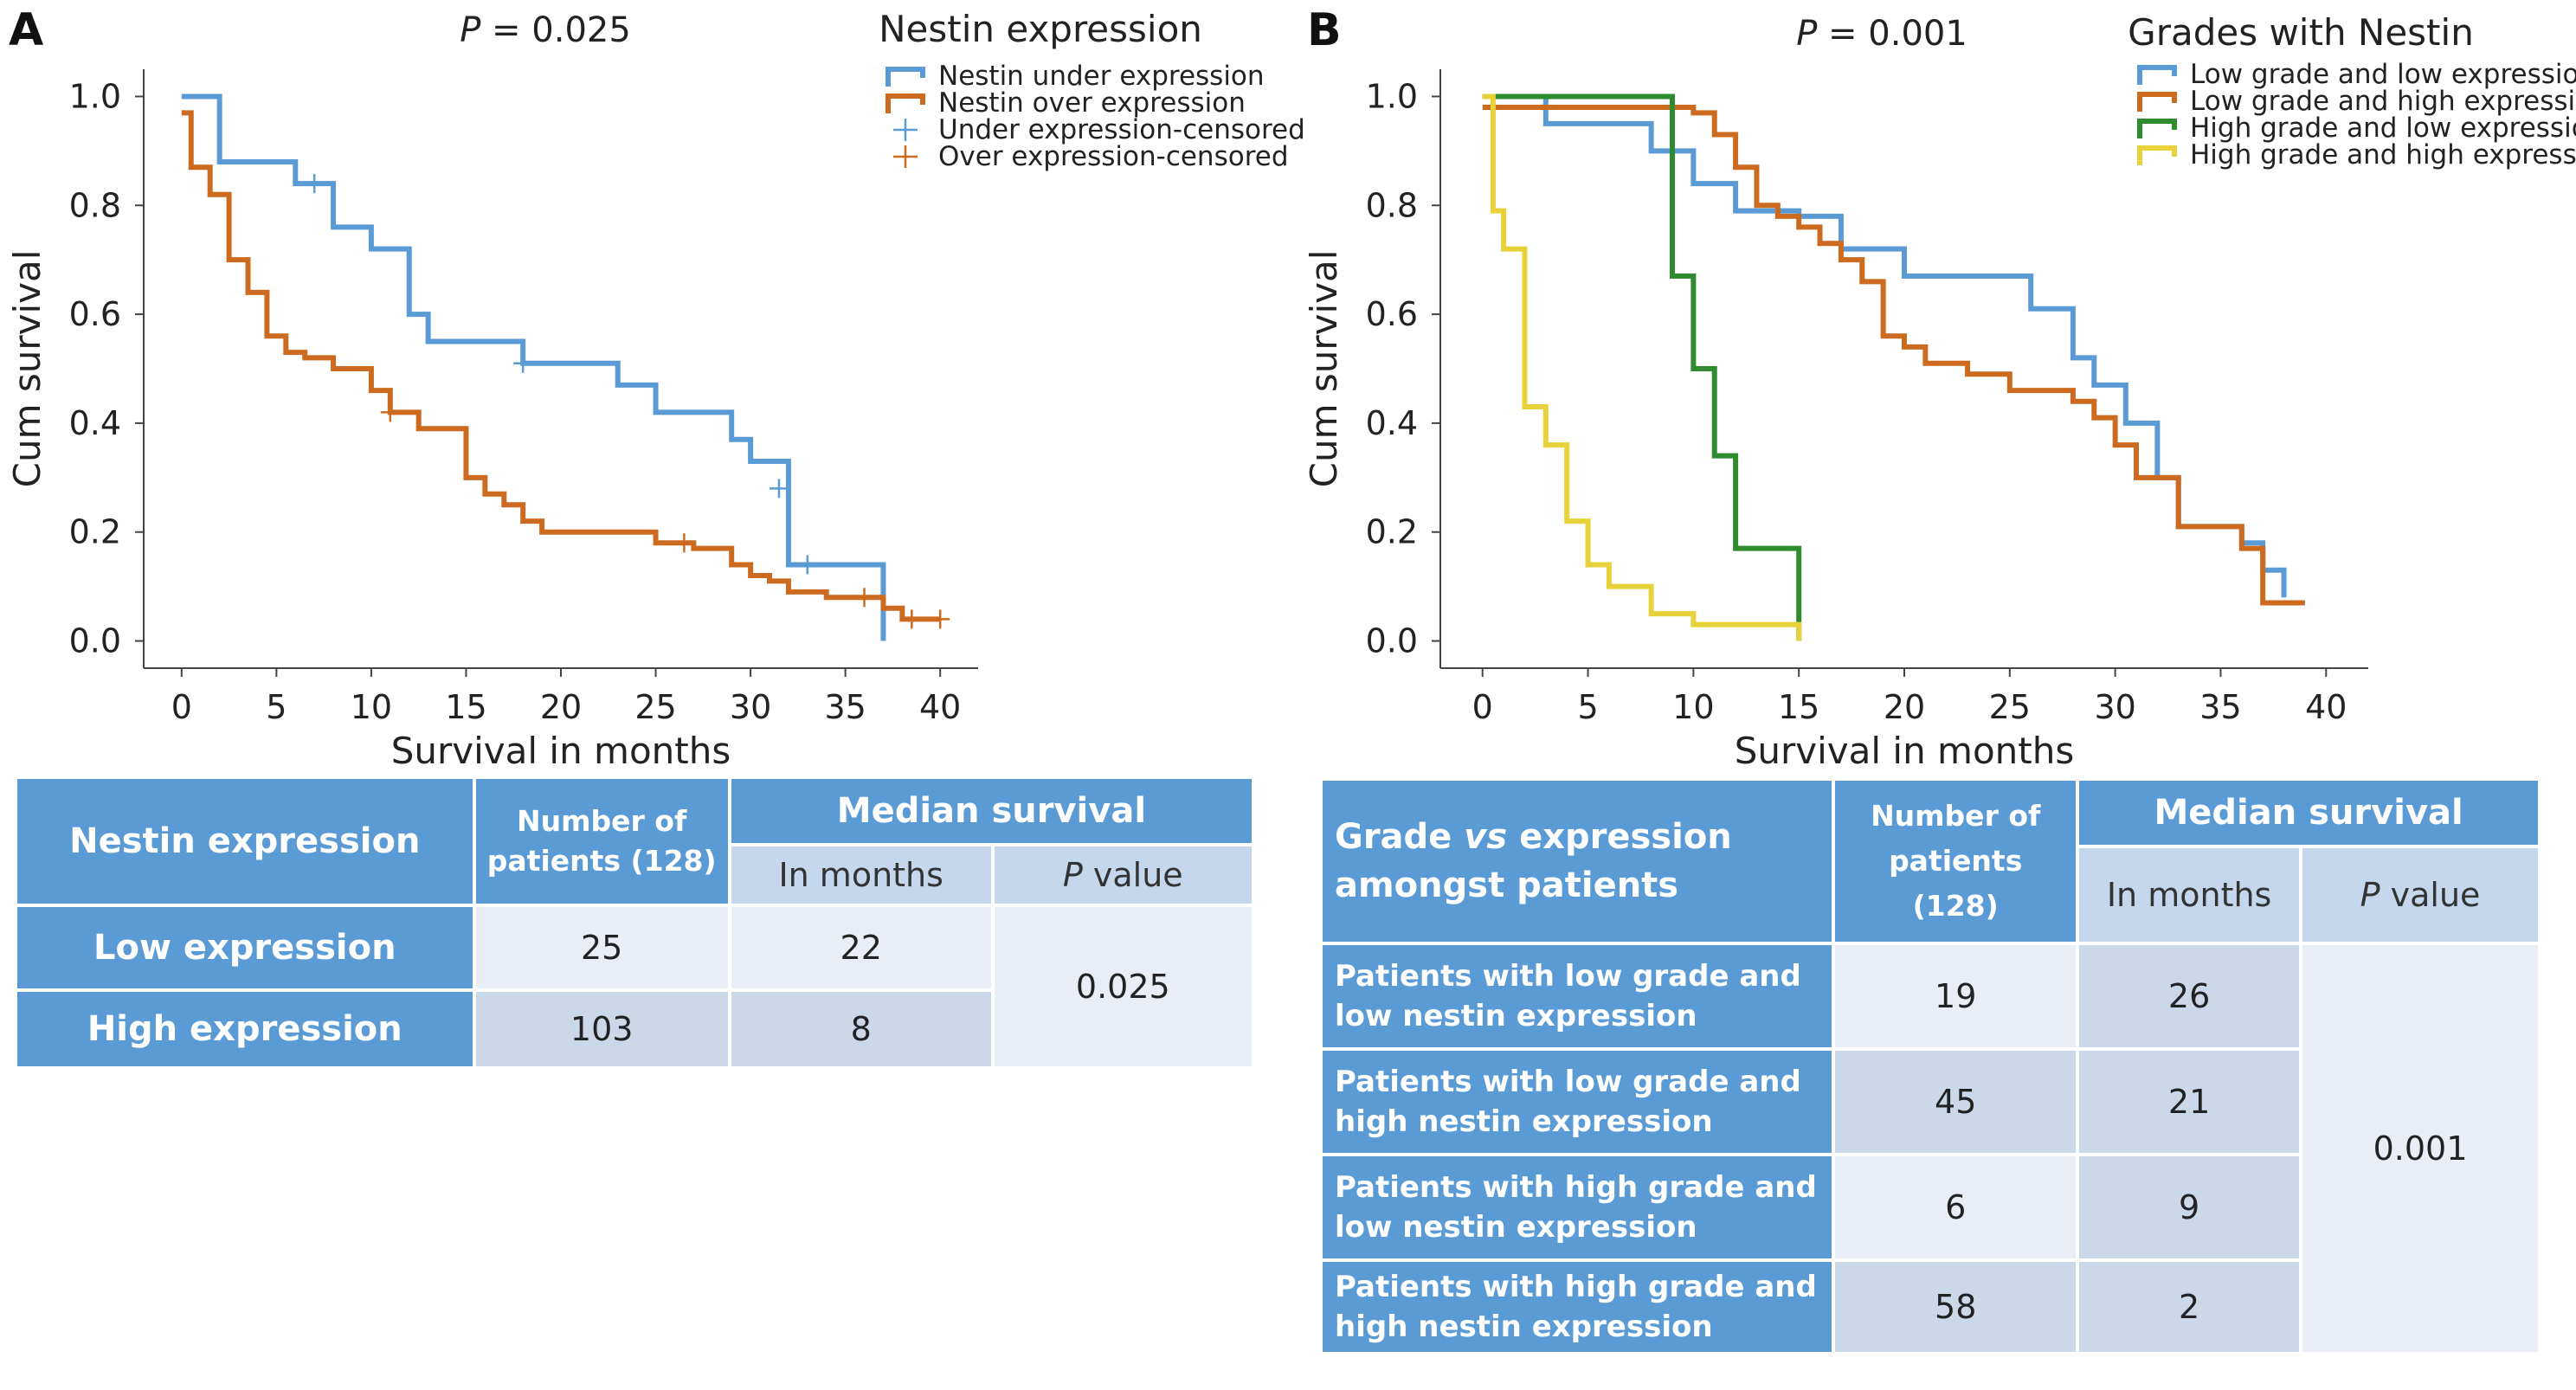 The height and width of the screenshot is (1390, 2576). I want to click on header-in-months-b: In months, so click(2189, 895).